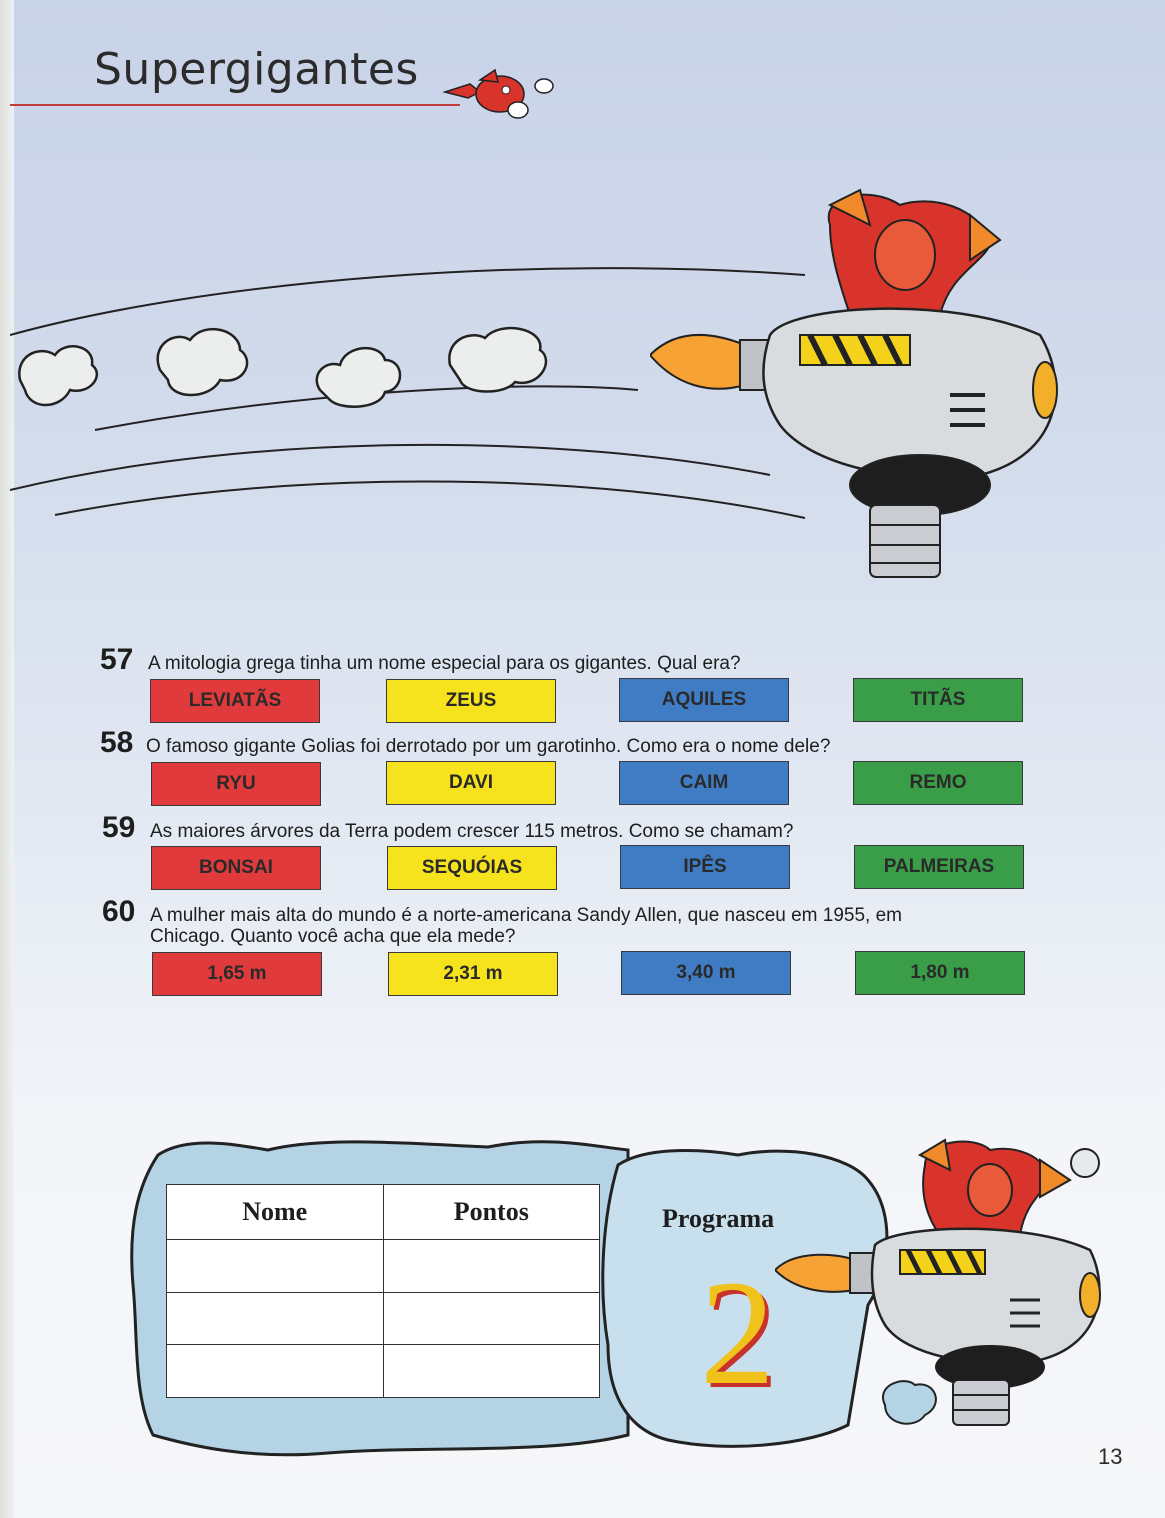  I want to click on column-header-name: Nome, so click(275, 1212).